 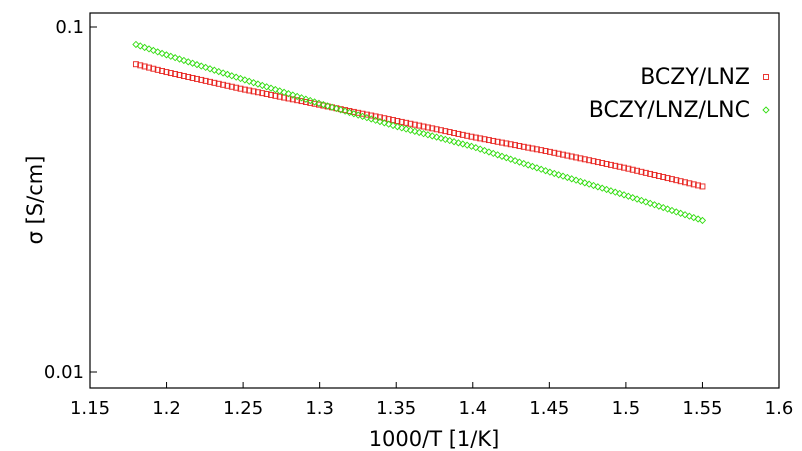 I want to click on x-axis-title: 1000/T [1/K], so click(x=434, y=439).